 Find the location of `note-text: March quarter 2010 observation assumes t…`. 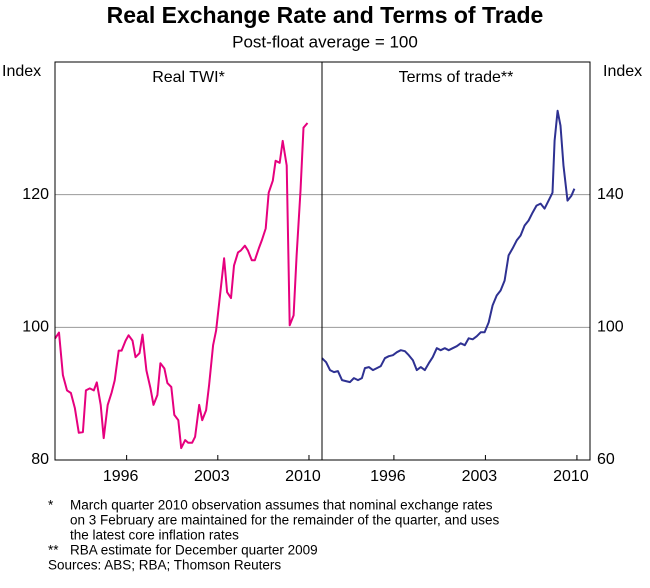

note-text: March quarter 2010 observation assumes t… is located at coordinates (281, 505).